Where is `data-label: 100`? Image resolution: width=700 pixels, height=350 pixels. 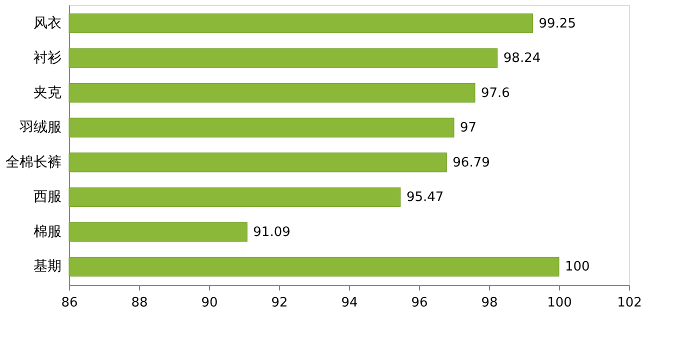 data-label: 100 is located at coordinates (577, 267).